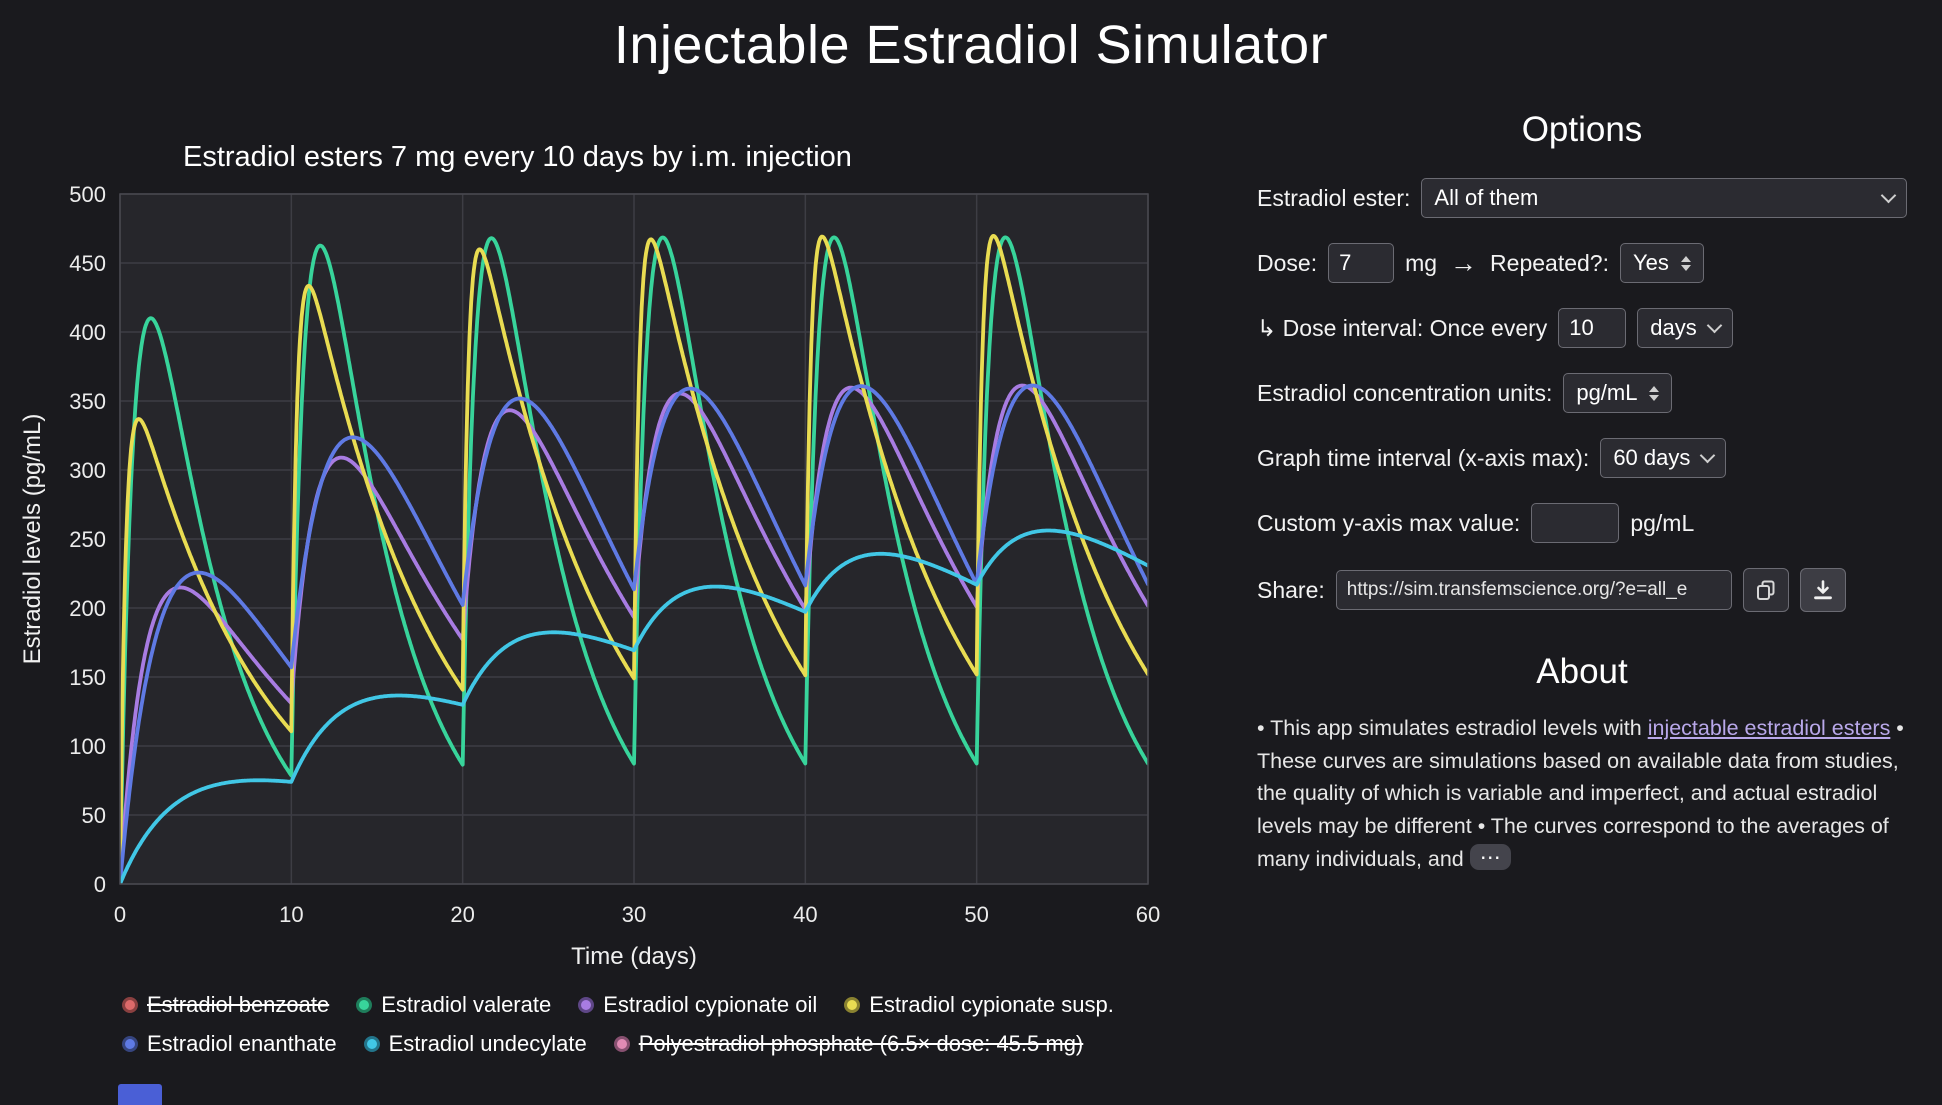  I want to click on copy-icon, so click(1765, 590).